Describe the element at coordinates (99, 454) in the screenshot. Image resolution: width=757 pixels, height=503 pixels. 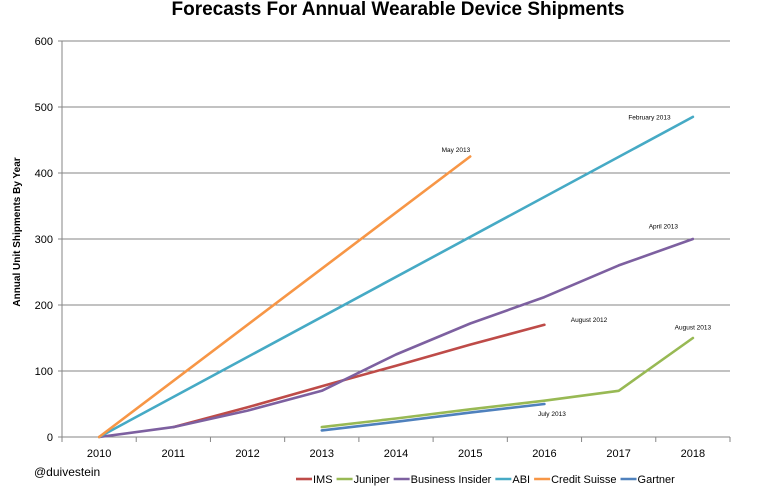
I see `x-tick-label: 2010` at that location.